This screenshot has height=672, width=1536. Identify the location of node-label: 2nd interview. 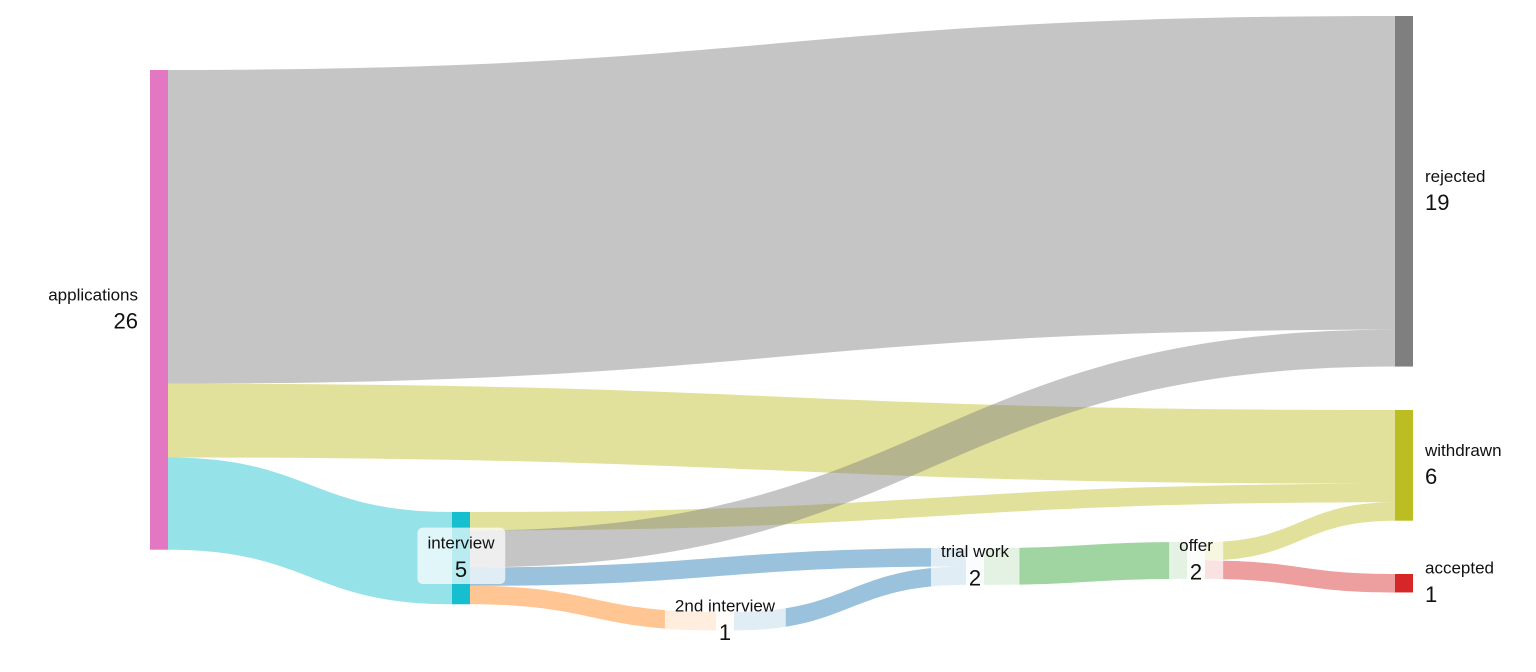
(725, 606).